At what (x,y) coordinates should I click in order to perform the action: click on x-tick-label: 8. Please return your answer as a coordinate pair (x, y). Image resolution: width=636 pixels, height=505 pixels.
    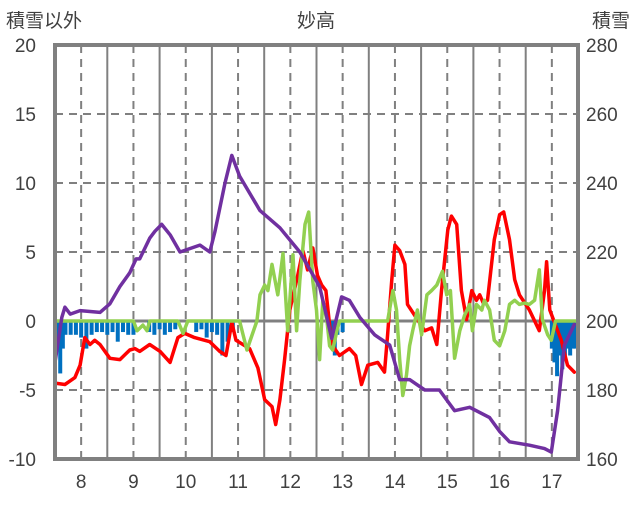
    Looking at the image, I should click on (81, 482).